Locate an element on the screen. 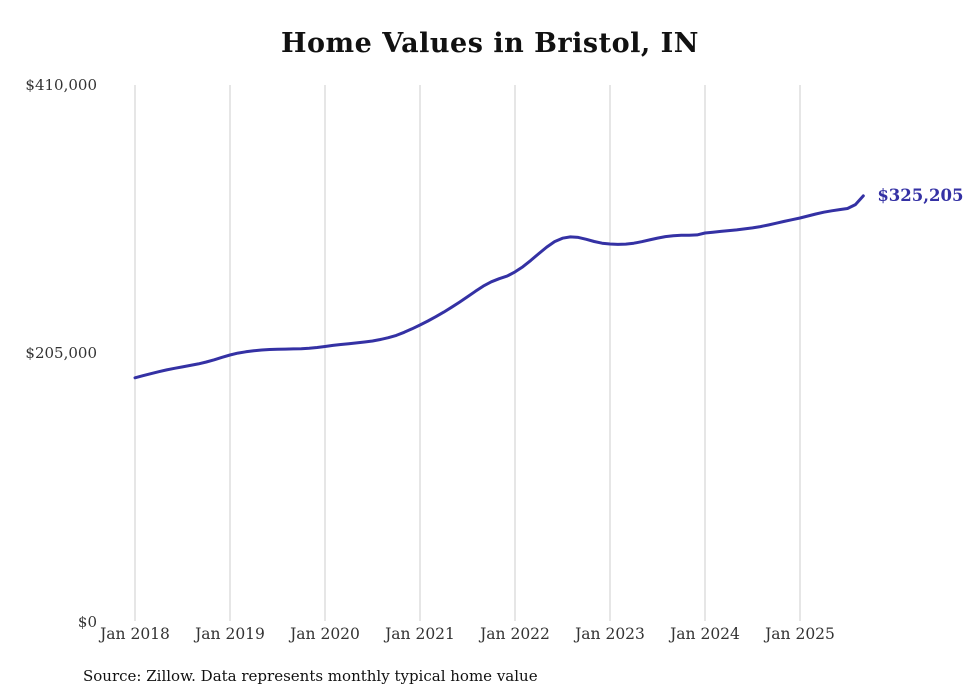  x-axis-tick-jan-2023: Jan 2023 is located at coordinates (610, 634).